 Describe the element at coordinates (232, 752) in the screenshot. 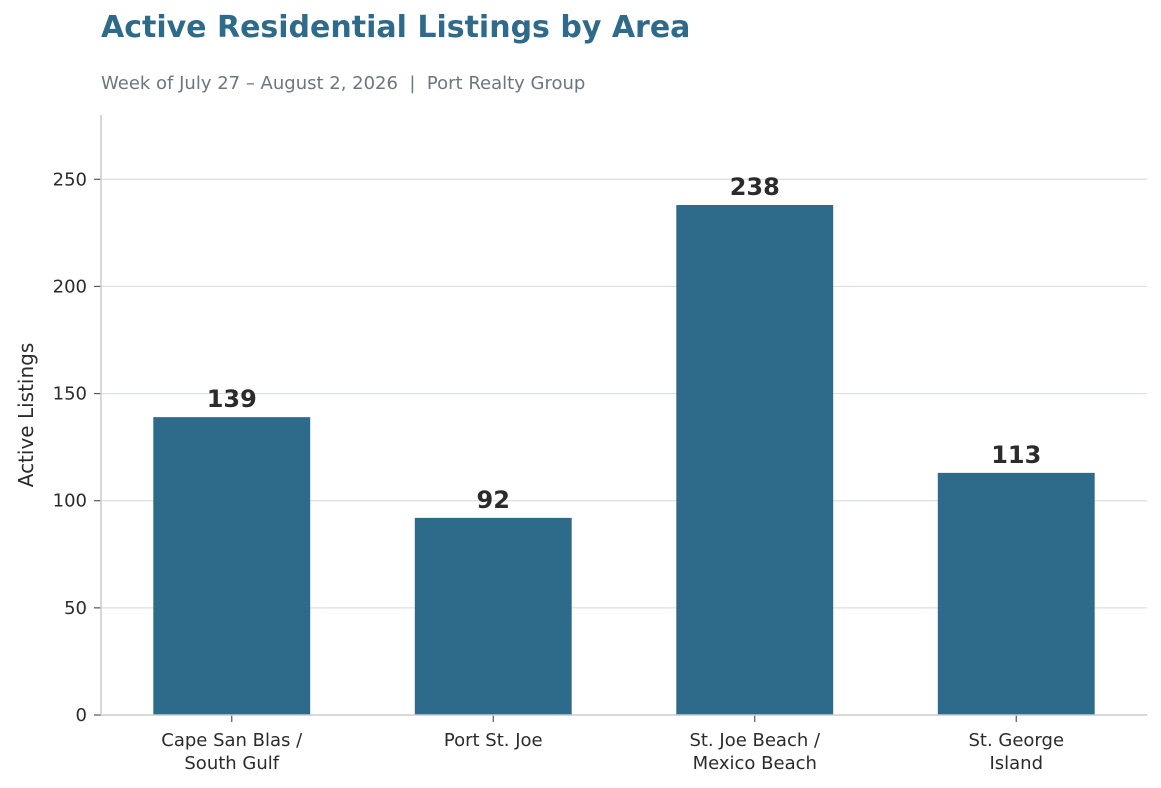

I see `x-tick-label: Cape San Blas / South Gulf` at that location.